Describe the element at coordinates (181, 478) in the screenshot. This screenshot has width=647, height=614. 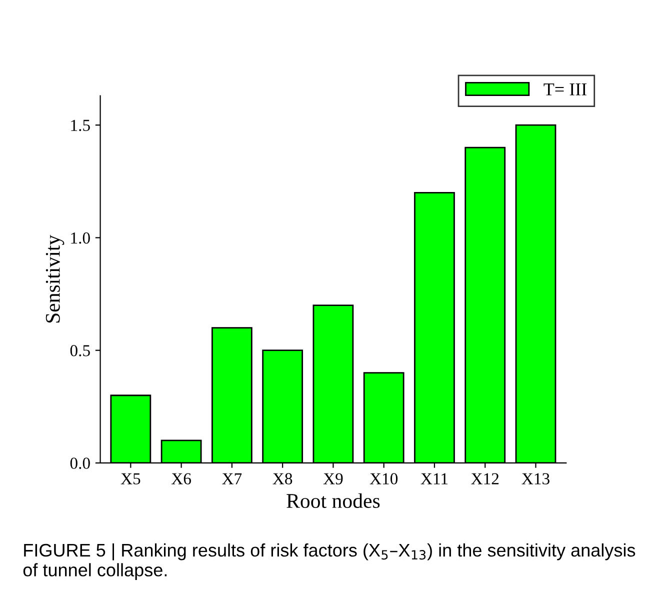
I see `x-tick-label: X6` at that location.